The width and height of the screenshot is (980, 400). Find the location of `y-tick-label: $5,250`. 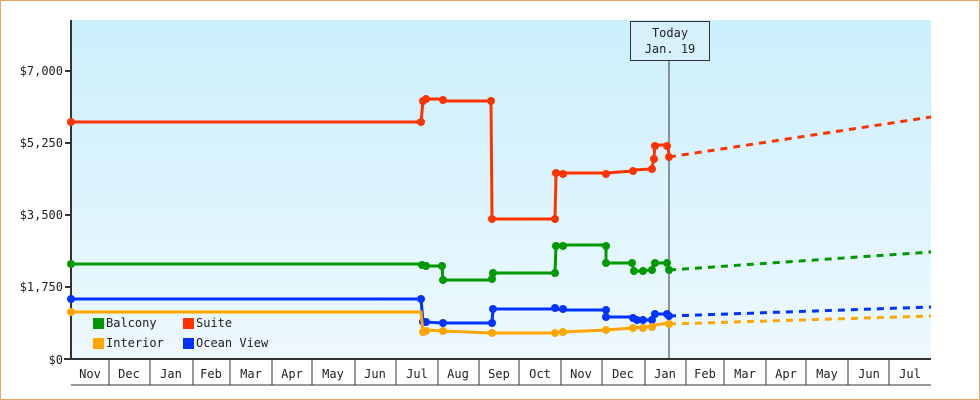

y-tick-label: $5,250 is located at coordinates (41, 143).